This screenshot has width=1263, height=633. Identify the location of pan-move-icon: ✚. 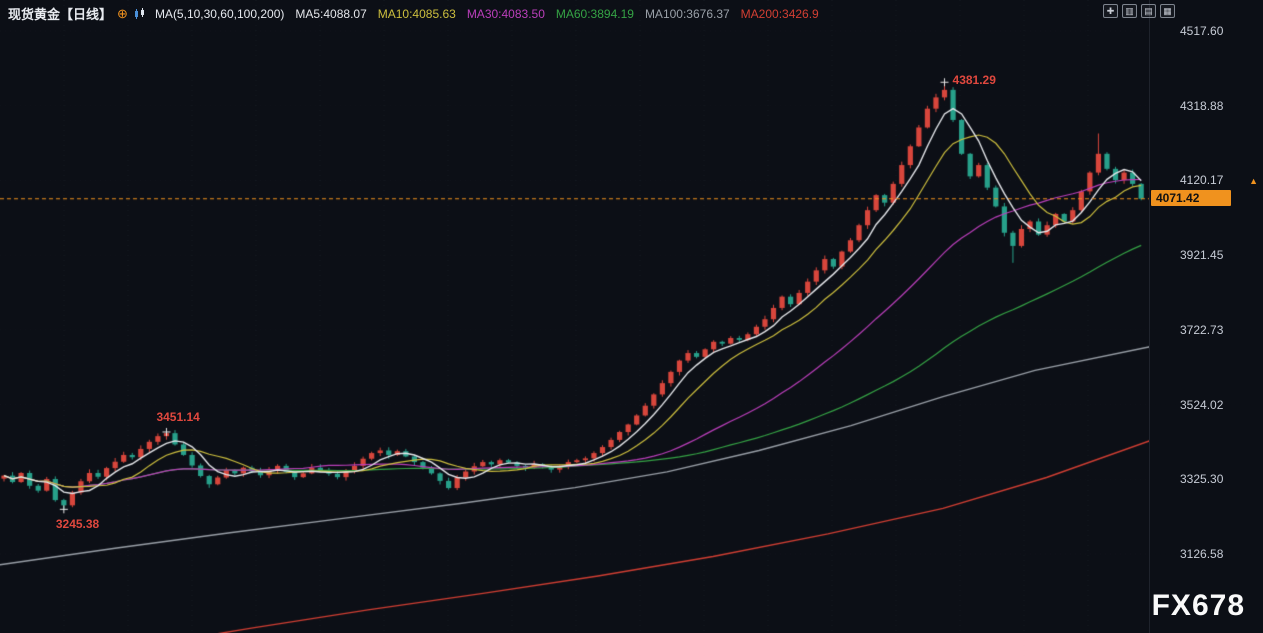
(1110, 11).